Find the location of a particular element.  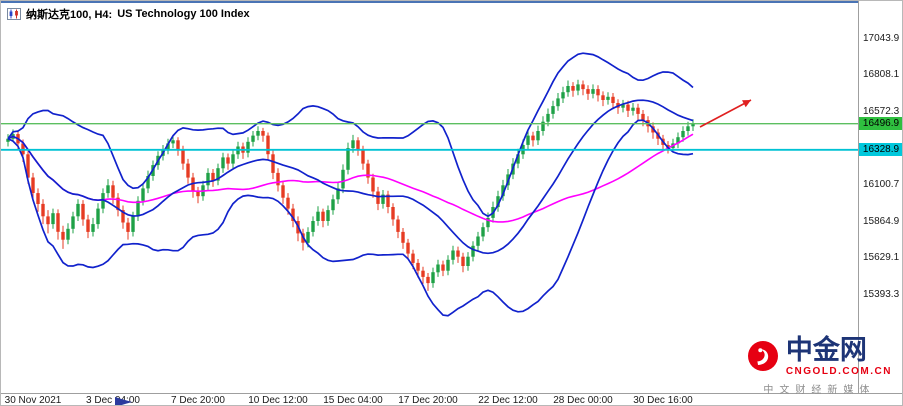

cngold-watermark: 中金网 CNGOLD.COM.CN 中文财经新媒体 is located at coordinates (819, 365).